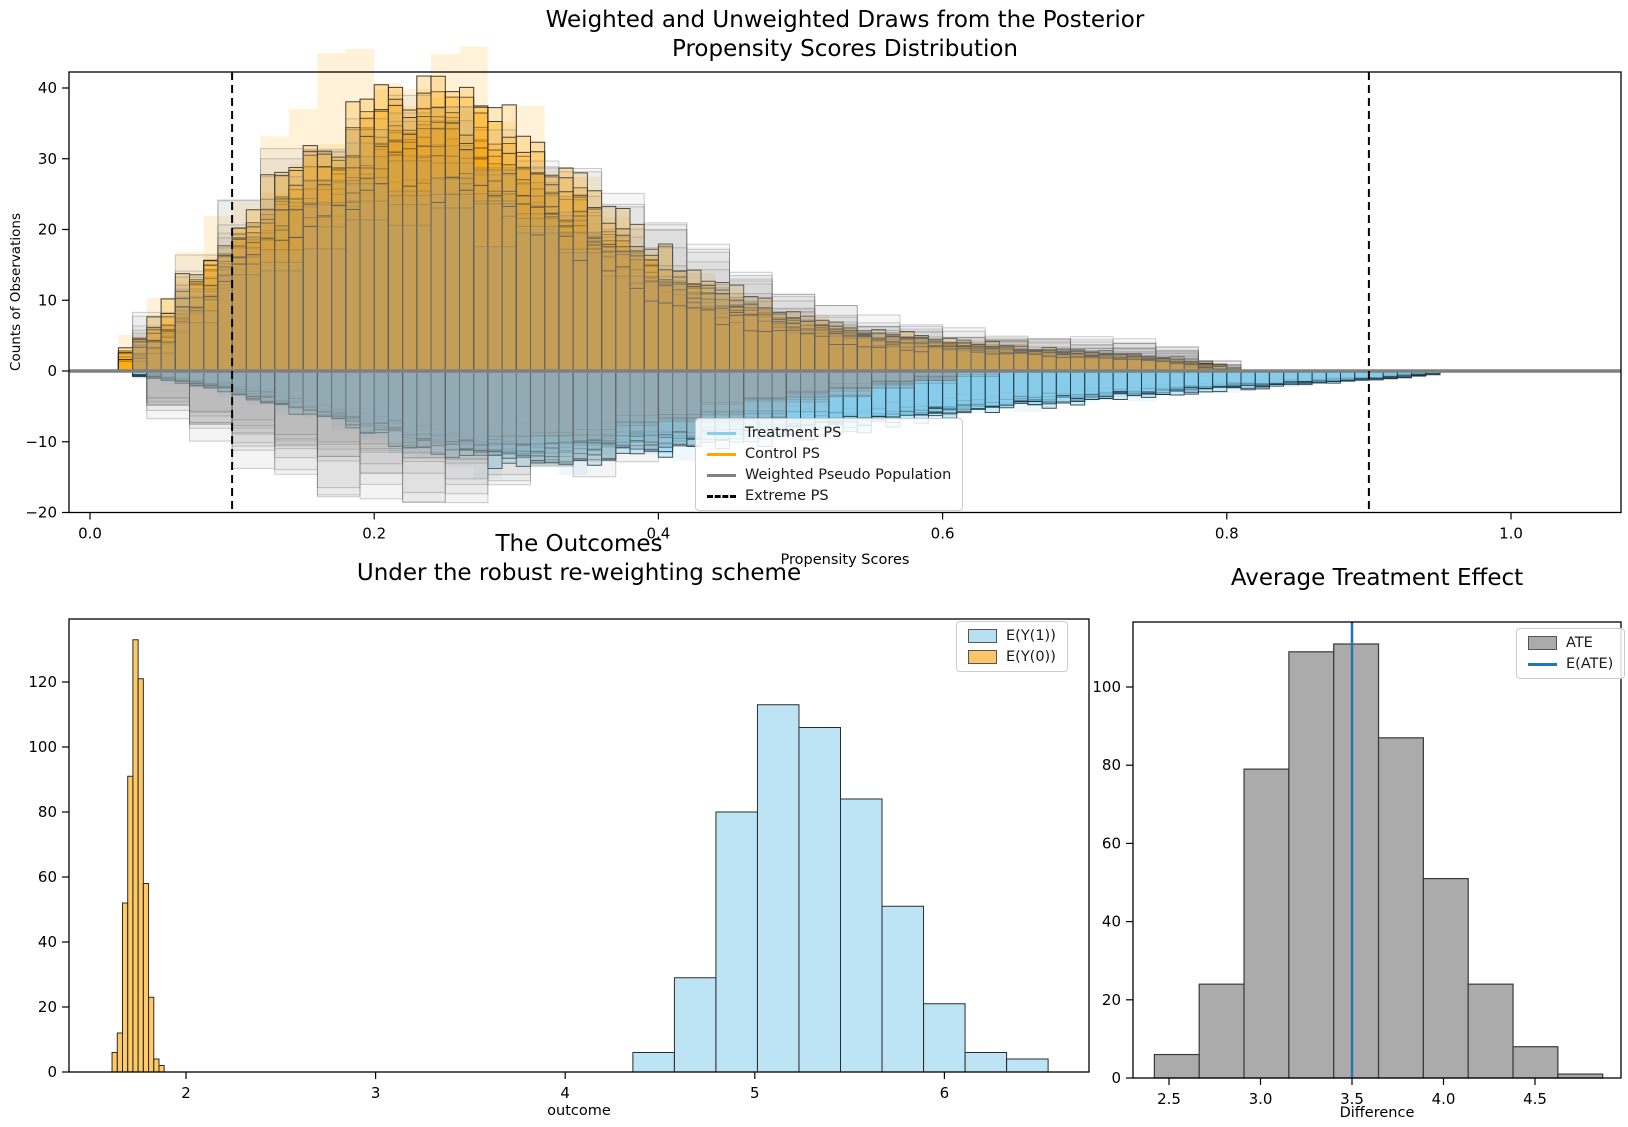 The image size is (1628, 1127). What do you see at coordinates (565, 1093) in the screenshot?
I see `x-tick-label: 4` at bounding box center [565, 1093].